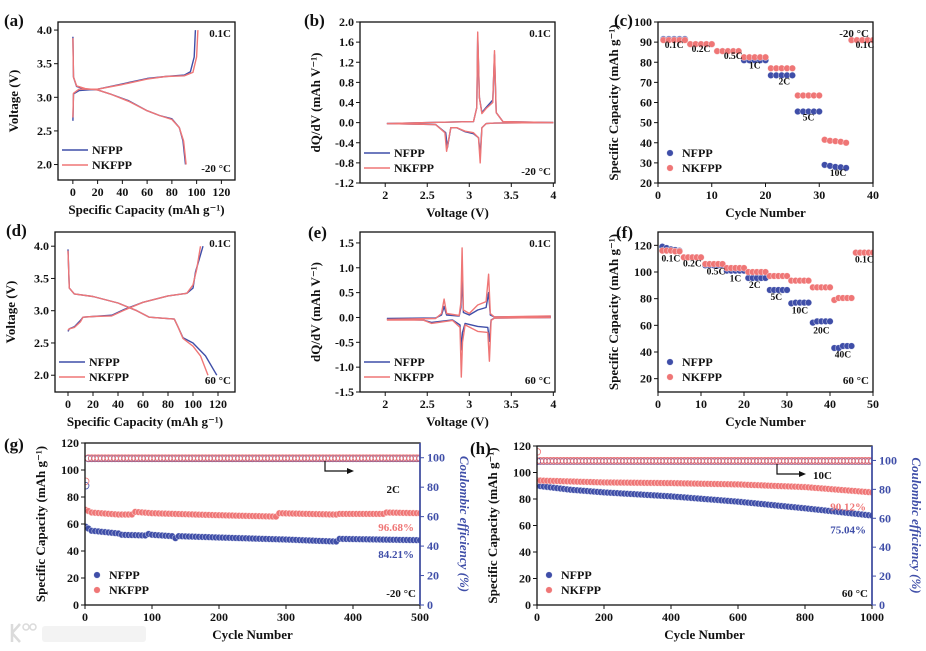 This screenshot has width=926, height=651. What do you see at coordinates (346, 243) in the screenshot?
I see `y-tick-label: 1.5` at bounding box center [346, 243].